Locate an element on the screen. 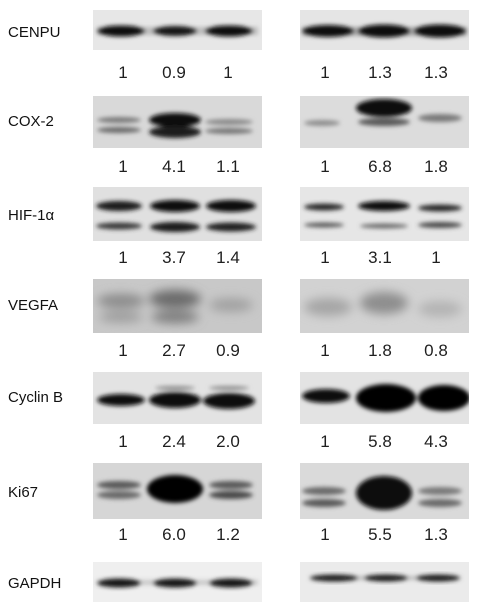  blot-ki67-right is located at coordinates (384, 491).